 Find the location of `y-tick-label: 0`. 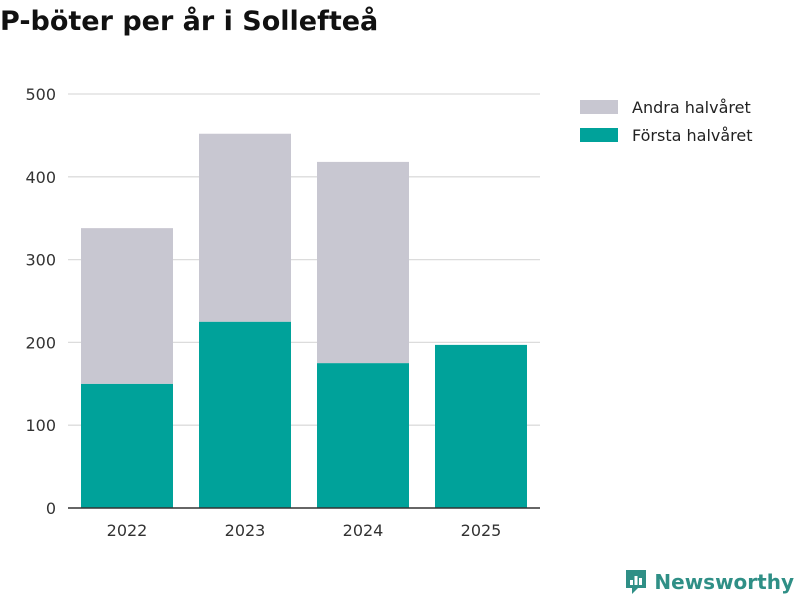

y-tick-label: 0 is located at coordinates (51, 508).